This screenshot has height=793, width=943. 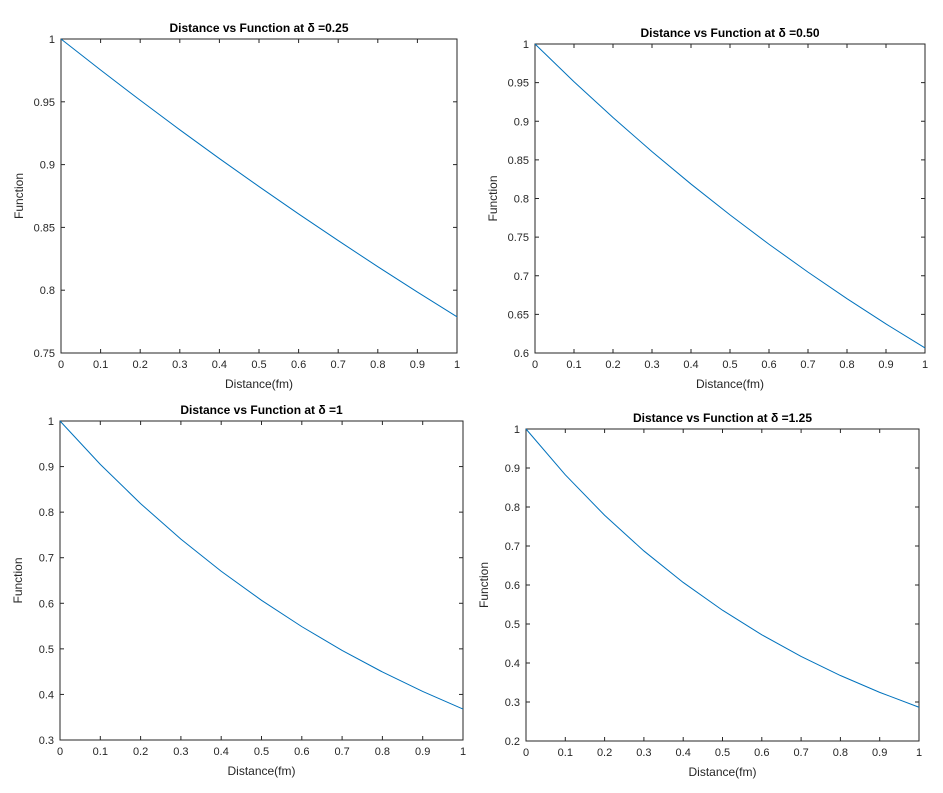 What do you see at coordinates (512, 742) in the screenshot?
I see `y-tick-label: 0.2` at bounding box center [512, 742].